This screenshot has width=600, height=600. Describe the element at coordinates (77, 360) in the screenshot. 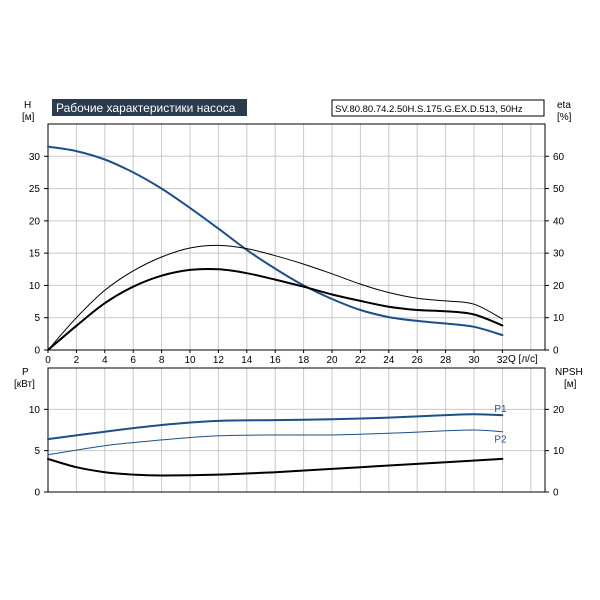

I see `top-x-tick-label: 2` at that location.